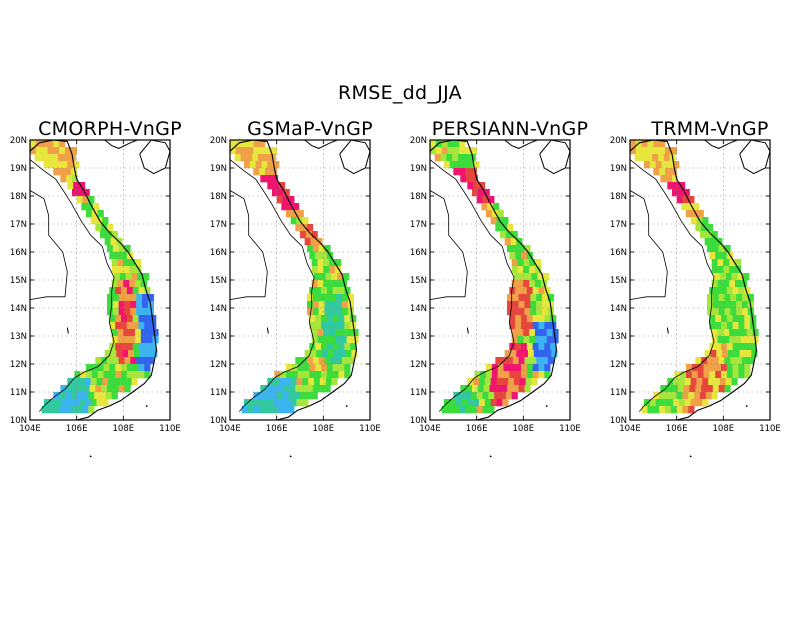  Describe the element at coordinates (430, 429) in the screenshot. I see `lon-tick-label: 104E` at that location.